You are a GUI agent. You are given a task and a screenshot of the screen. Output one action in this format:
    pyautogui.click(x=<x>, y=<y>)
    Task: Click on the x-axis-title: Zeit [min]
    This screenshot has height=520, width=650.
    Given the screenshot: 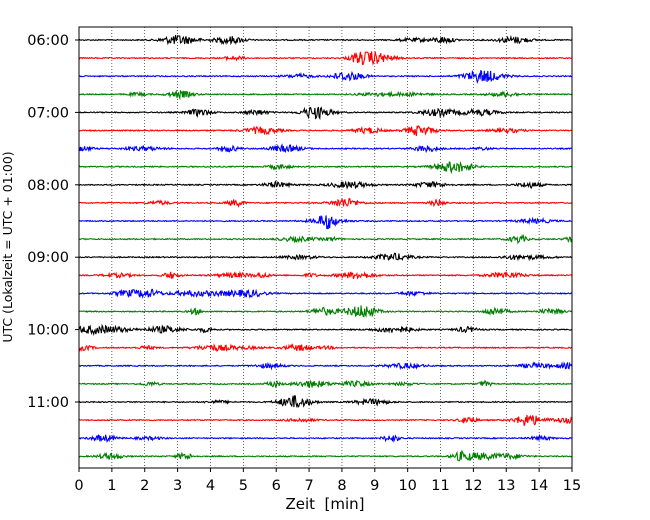 What is the action you would take?
    pyautogui.click(x=324, y=504)
    